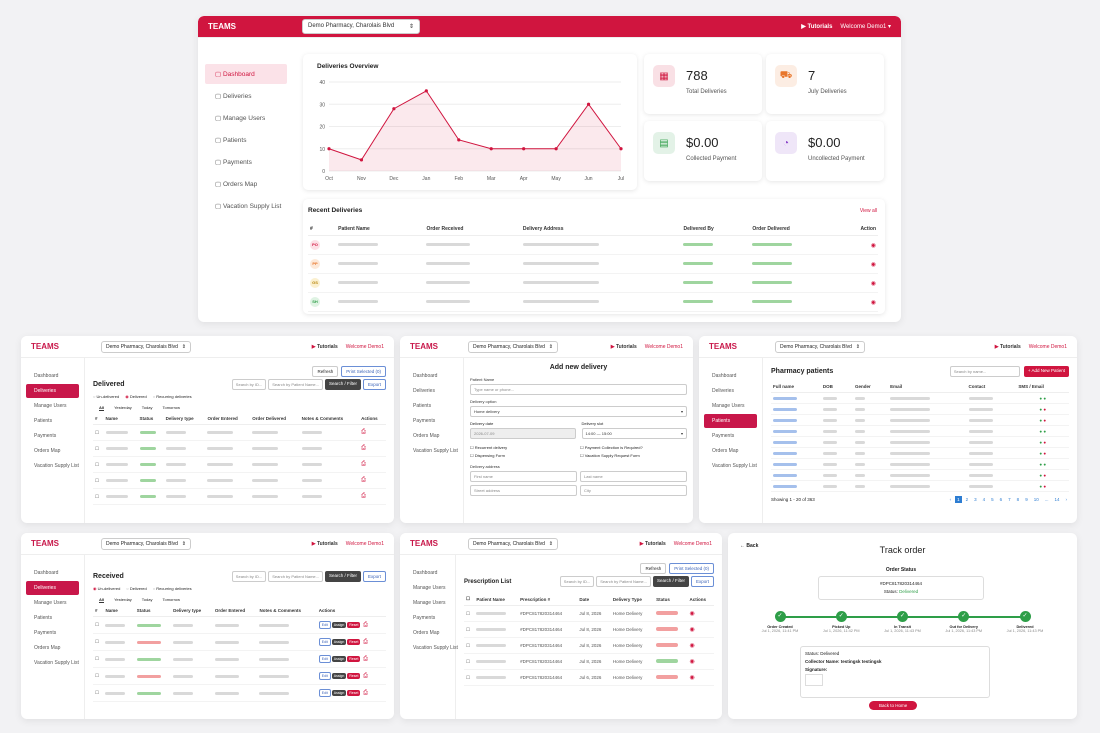  What do you see at coordinates (633, 490) in the screenshot?
I see `city-input: City` at bounding box center [633, 490].